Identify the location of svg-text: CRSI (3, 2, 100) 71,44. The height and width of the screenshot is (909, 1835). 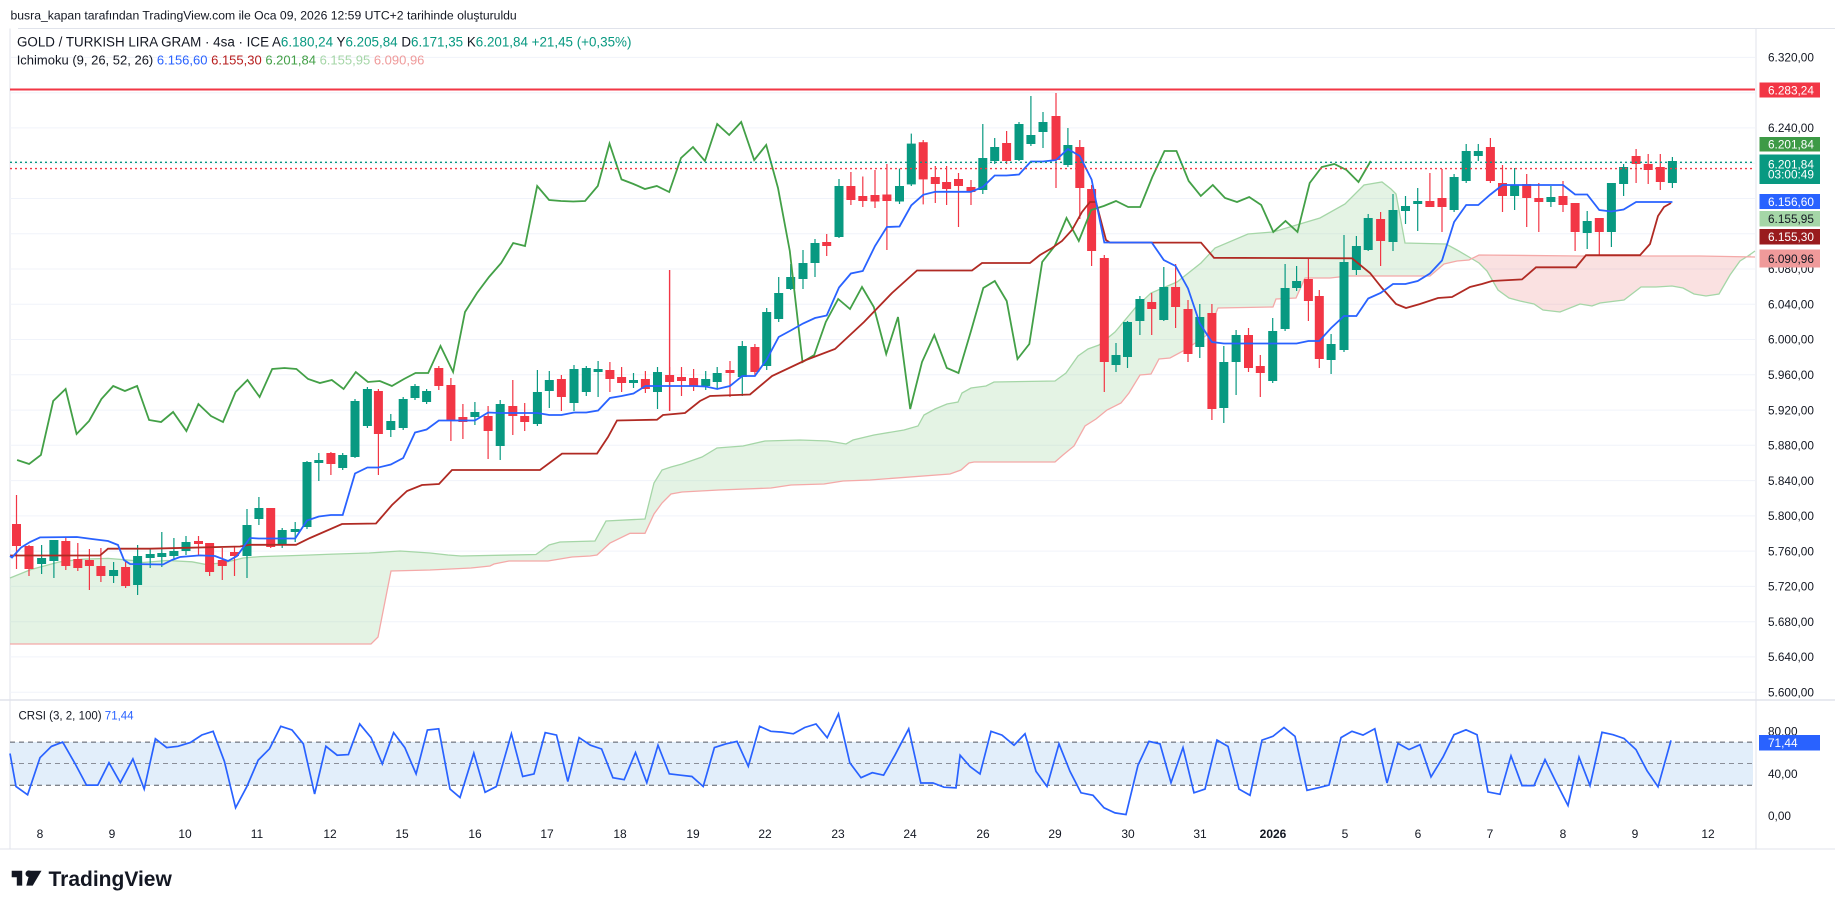
(77, 717).